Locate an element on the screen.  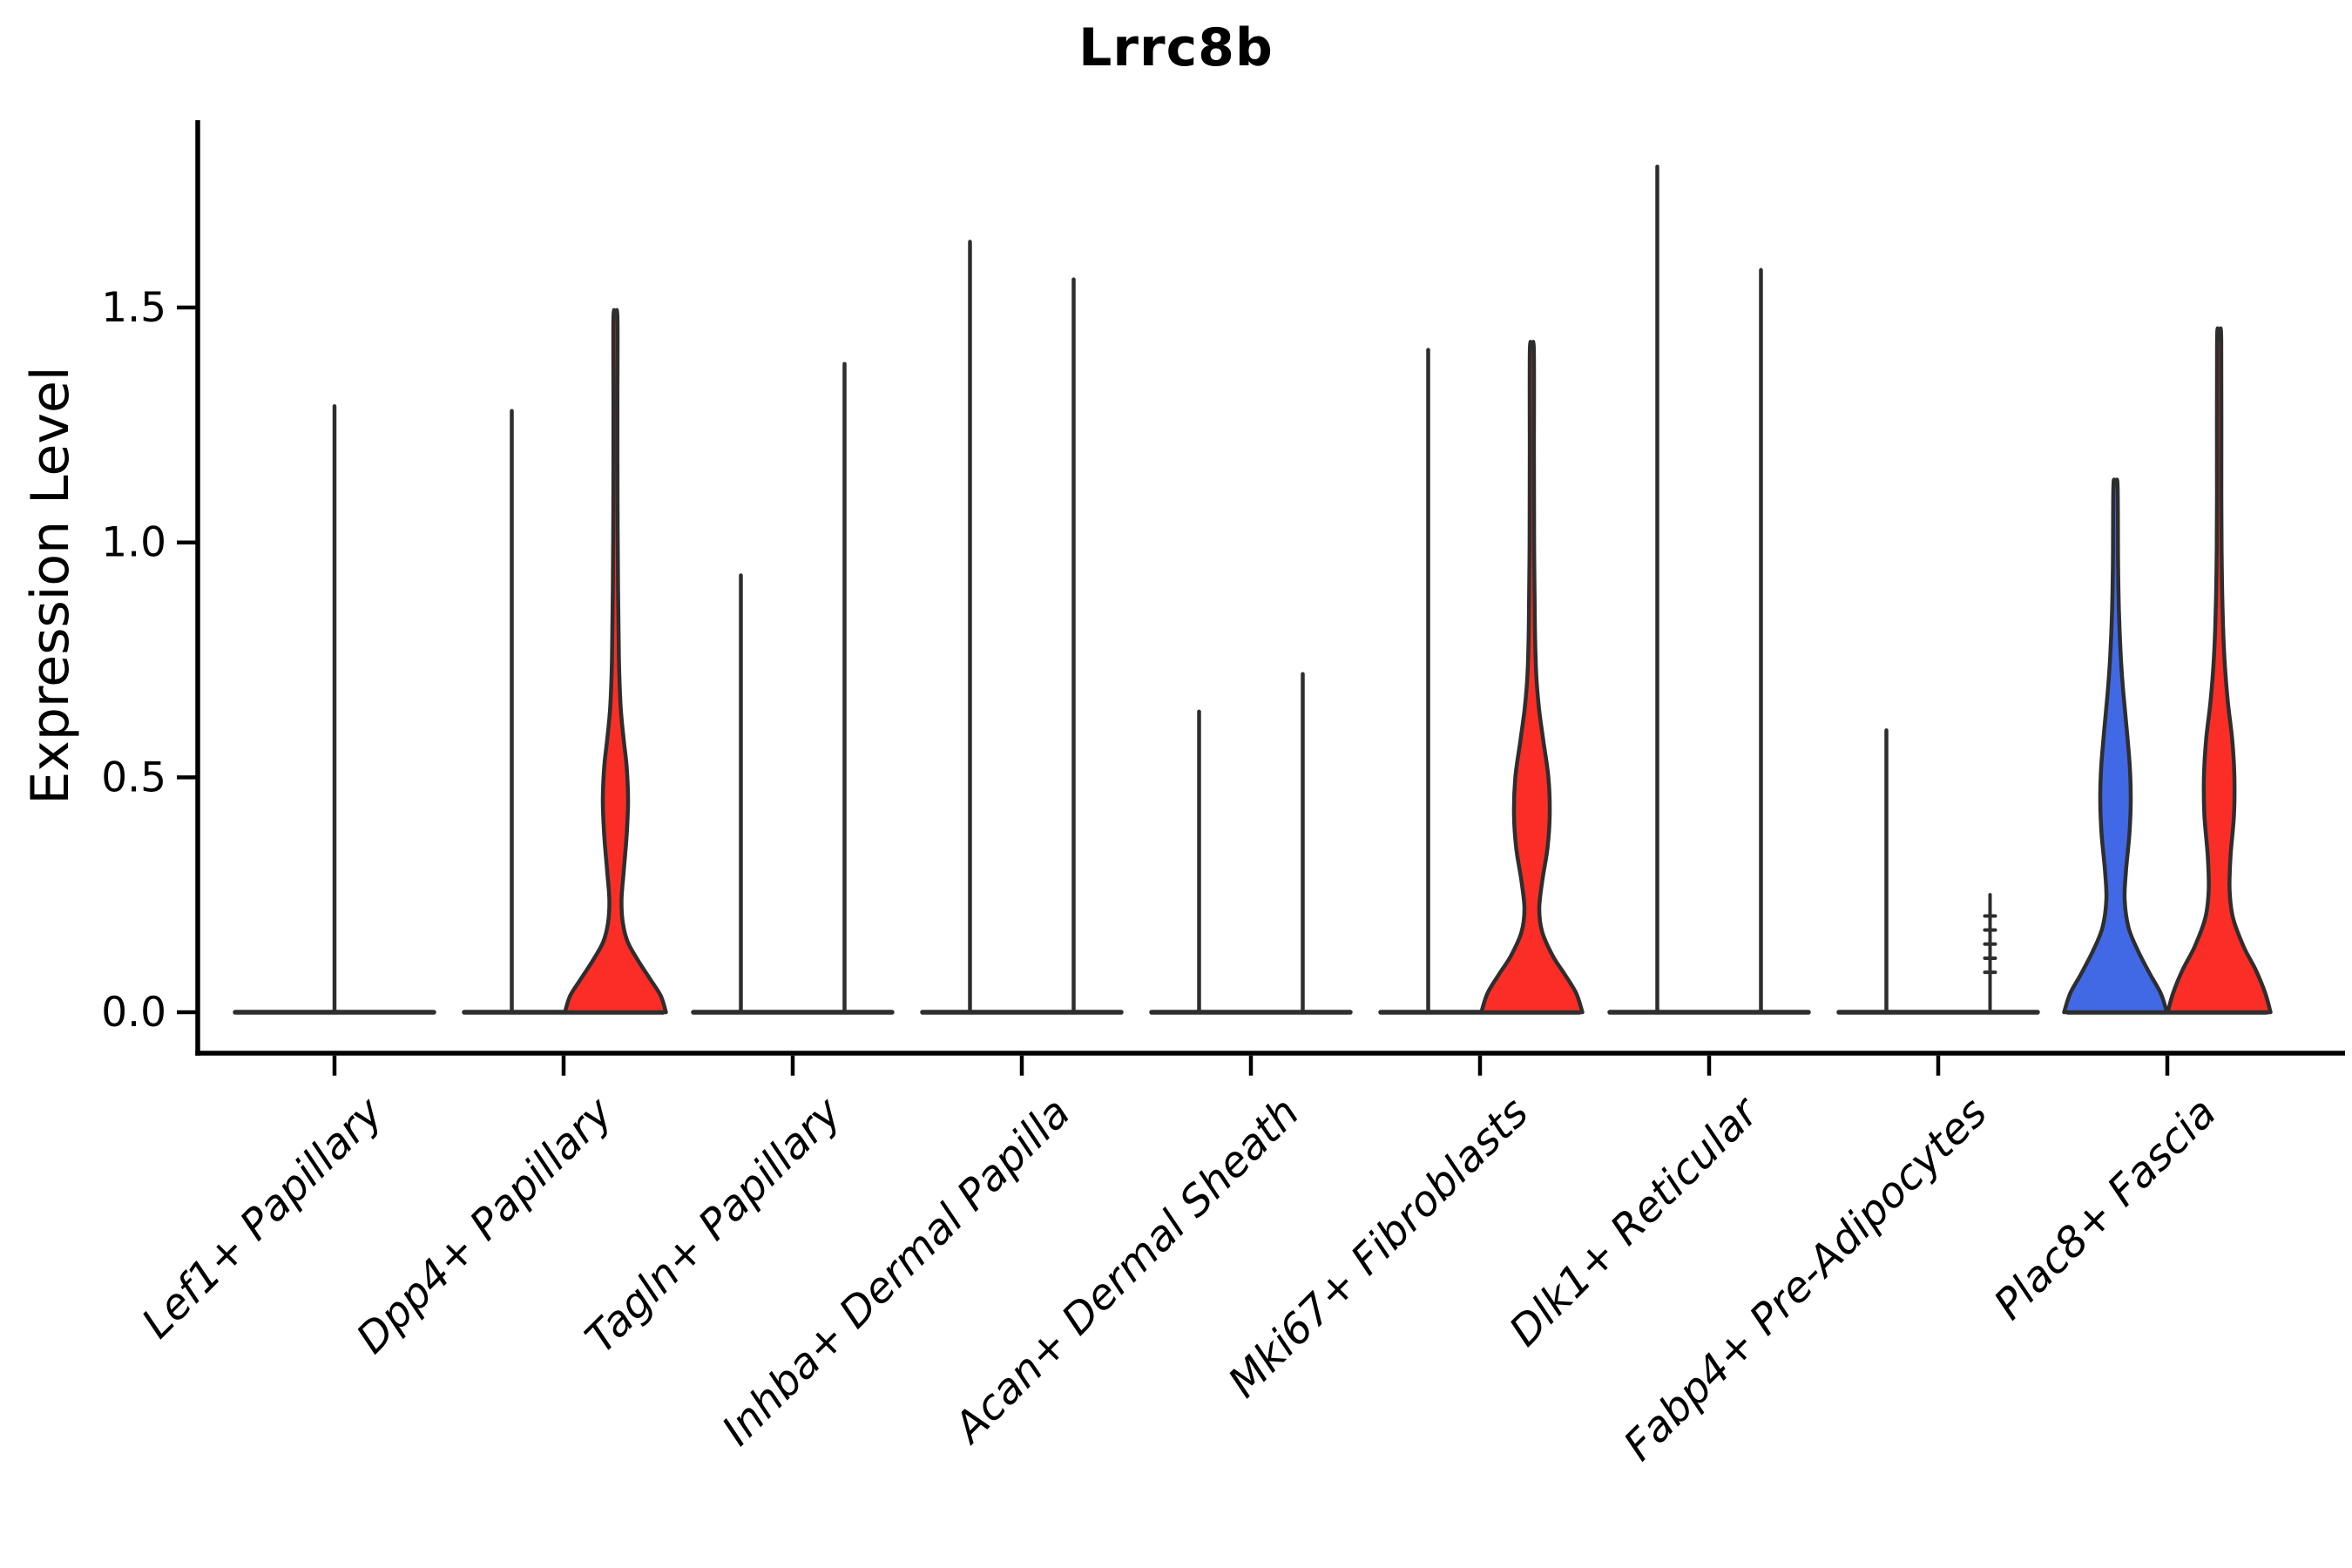
y-tick-label: 1.5 is located at coordinates (134, 308).